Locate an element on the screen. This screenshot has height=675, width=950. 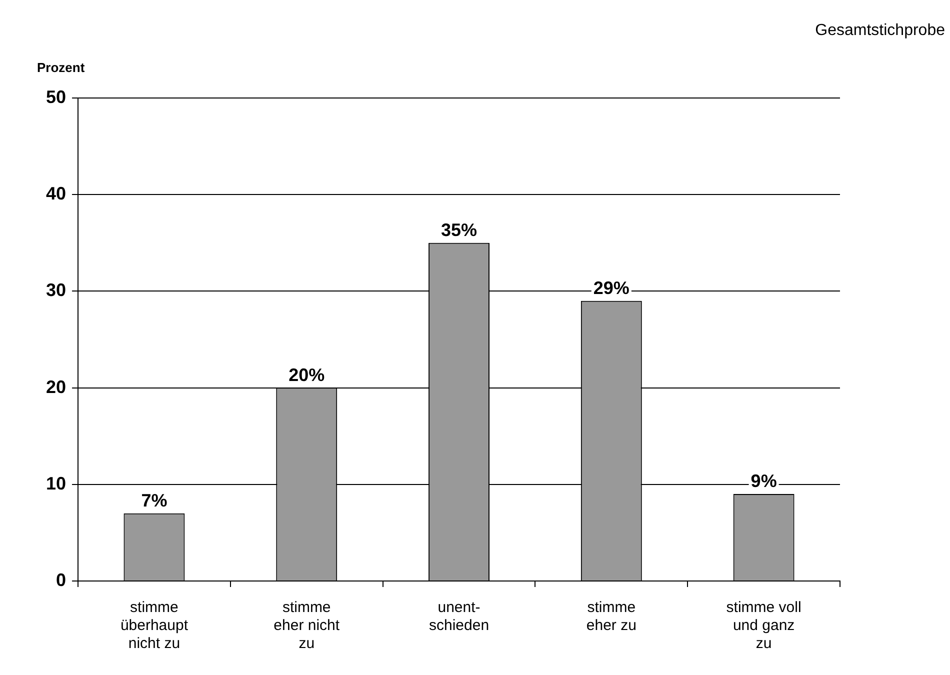
data-label: 20% is located at coordinates (306, 374).